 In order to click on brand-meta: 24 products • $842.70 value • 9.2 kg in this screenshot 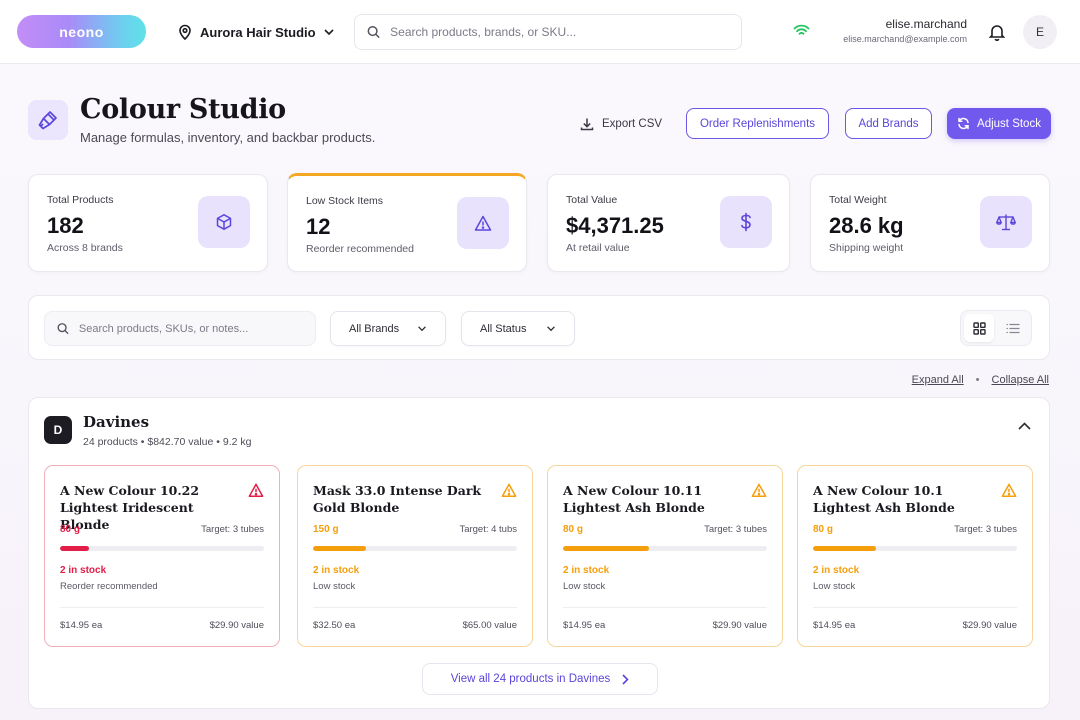, I will do `click(167, 442)`.